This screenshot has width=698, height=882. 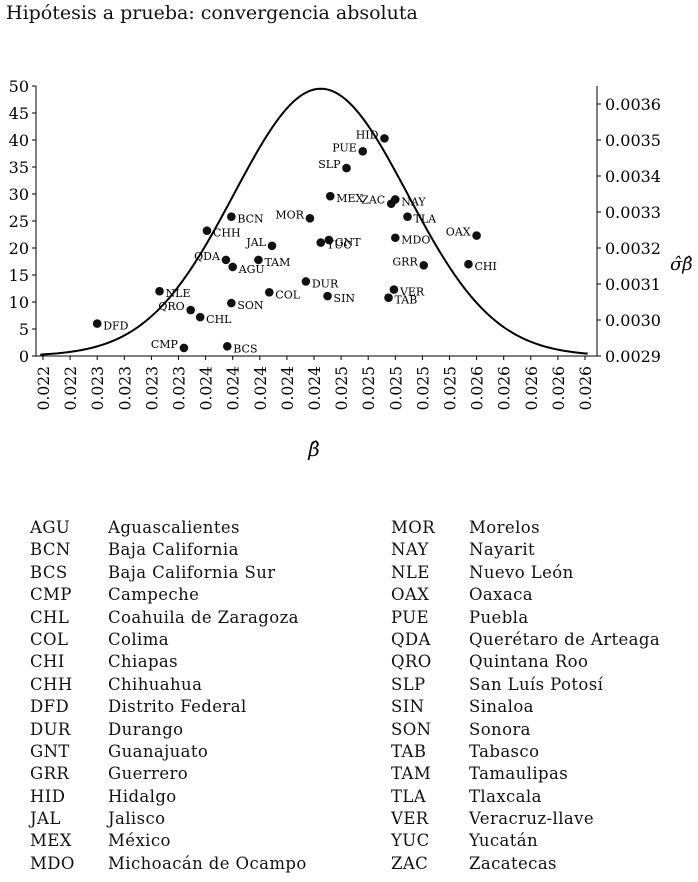 What do you see at coordinates (50, 617) in the screenshot?
I see `legend-abbr: CHL` at bounding box center [50, 617].